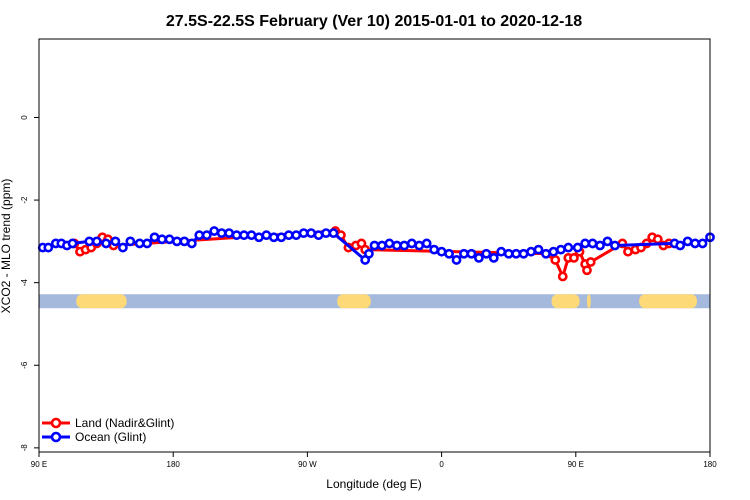 This screenshot has width=750, height=500. Describe the element at coordinates (24, 448) in the screenshot. I see `y-tick-label: -8` at that location.